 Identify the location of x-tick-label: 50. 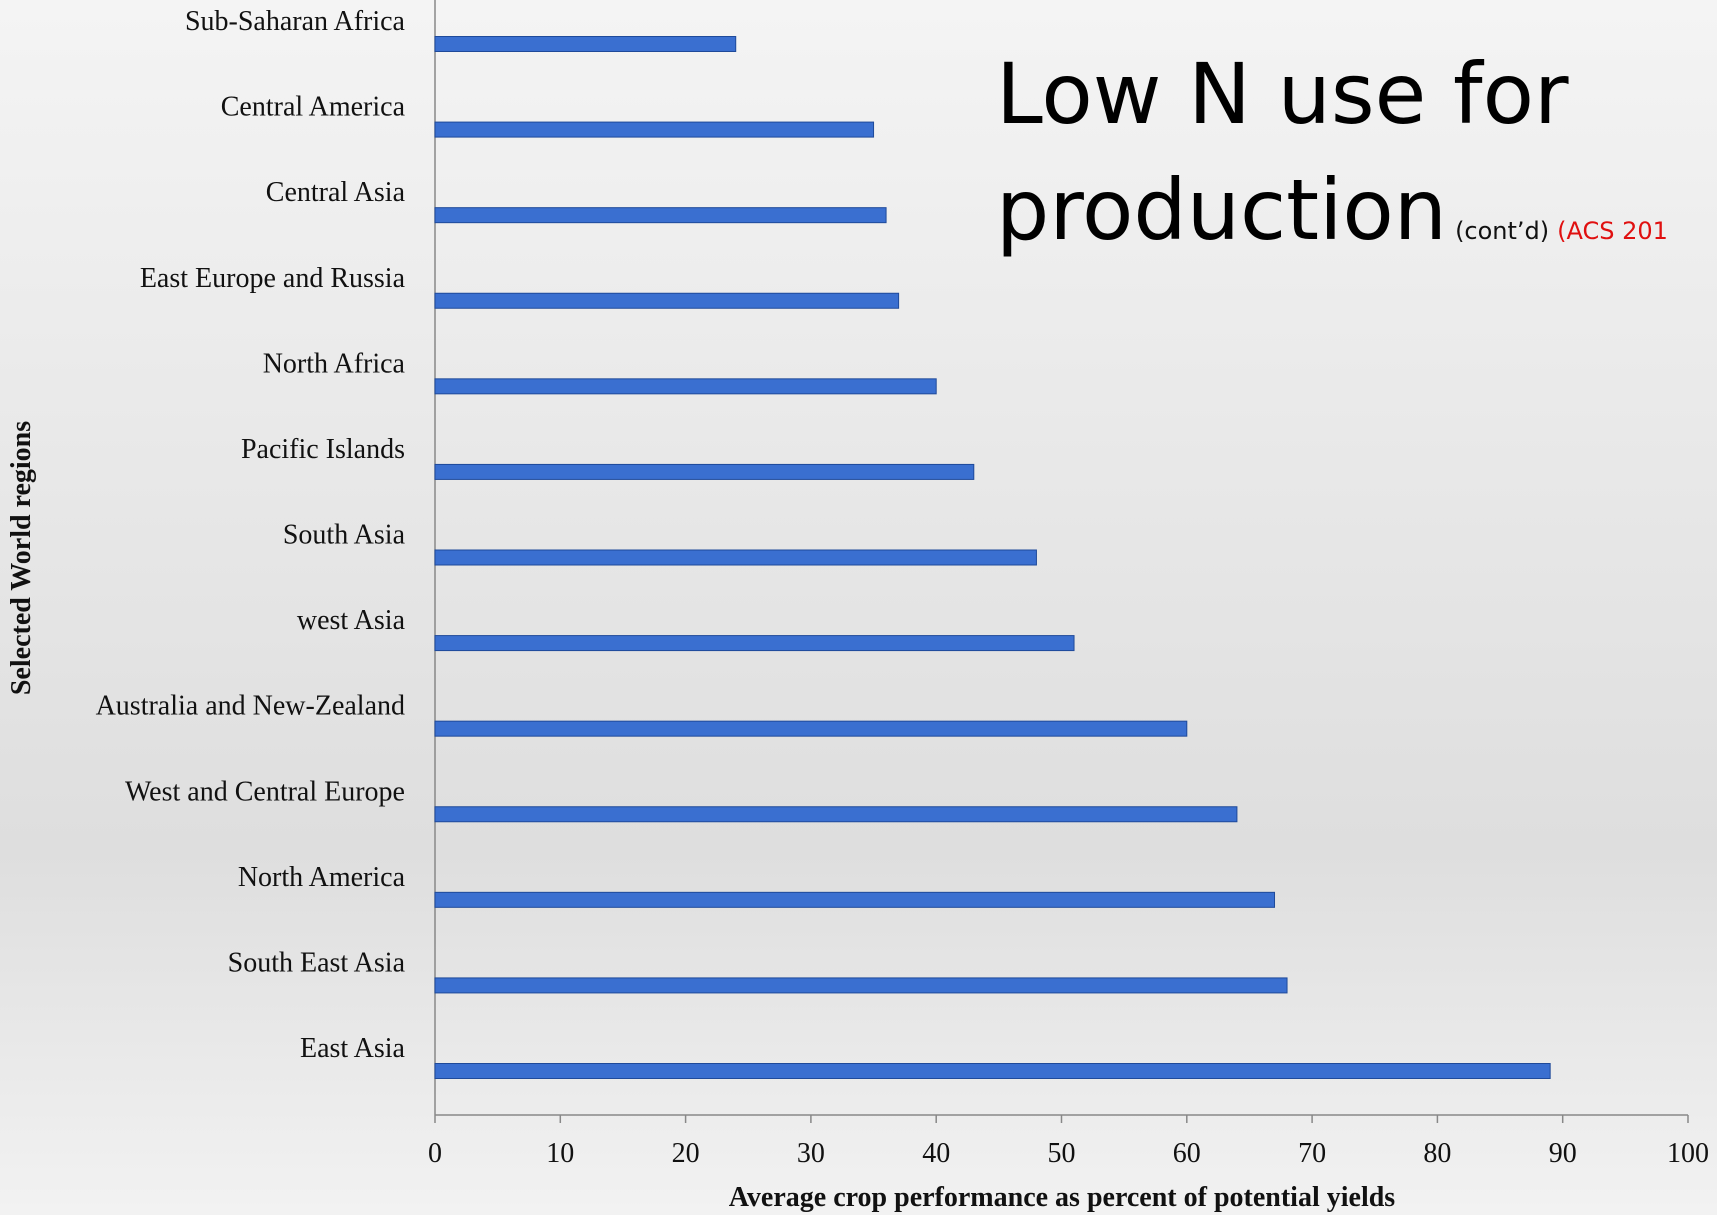
(1062, 1153).